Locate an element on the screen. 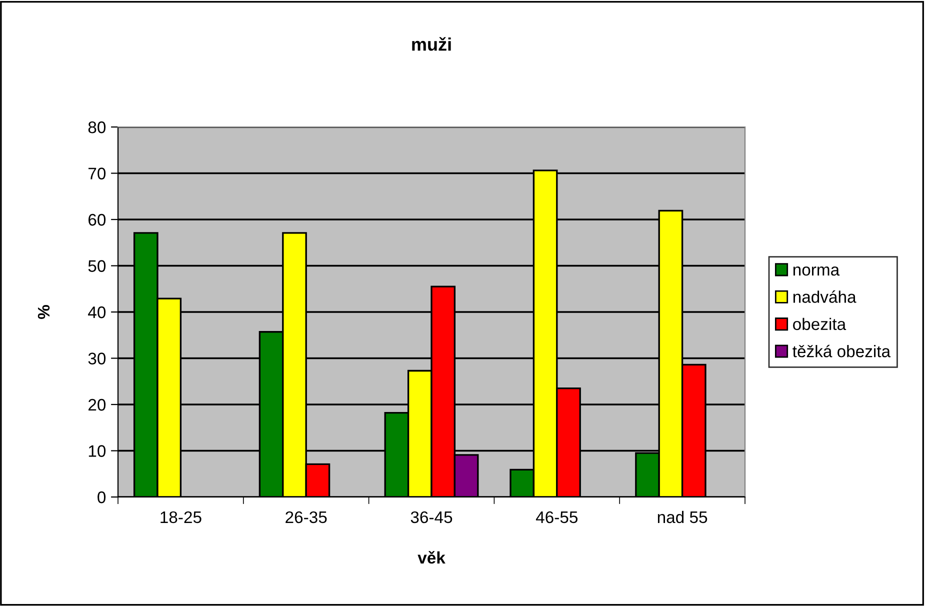 The width and height of the screenshot is (925, 606). y-tick-label: 10 is located at coordinates (97, 451).